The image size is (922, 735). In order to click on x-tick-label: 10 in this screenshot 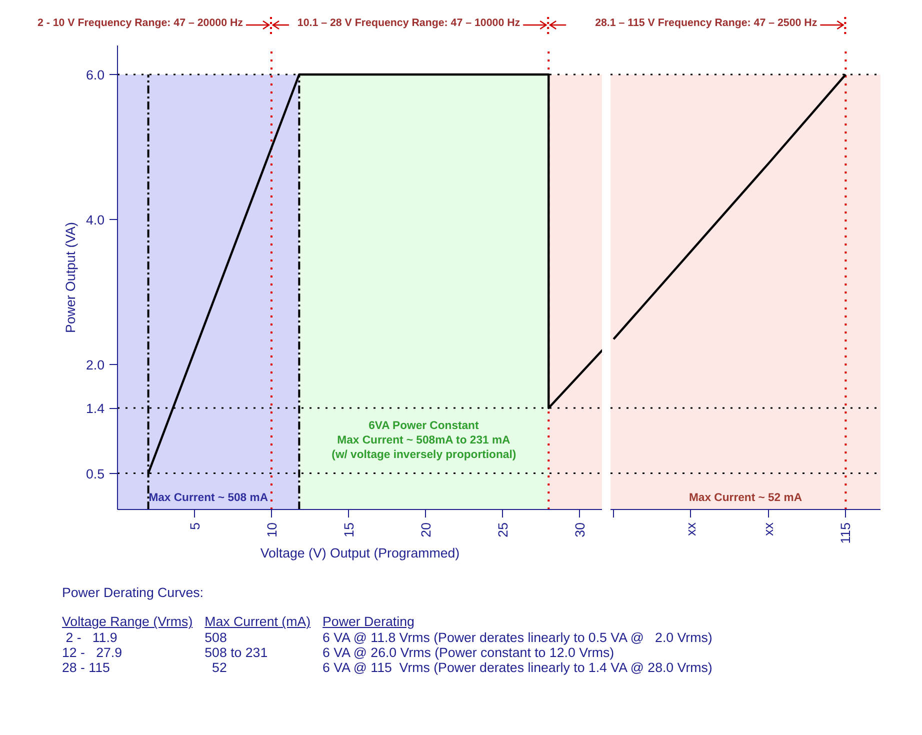, I will do `click(272, 530)`.